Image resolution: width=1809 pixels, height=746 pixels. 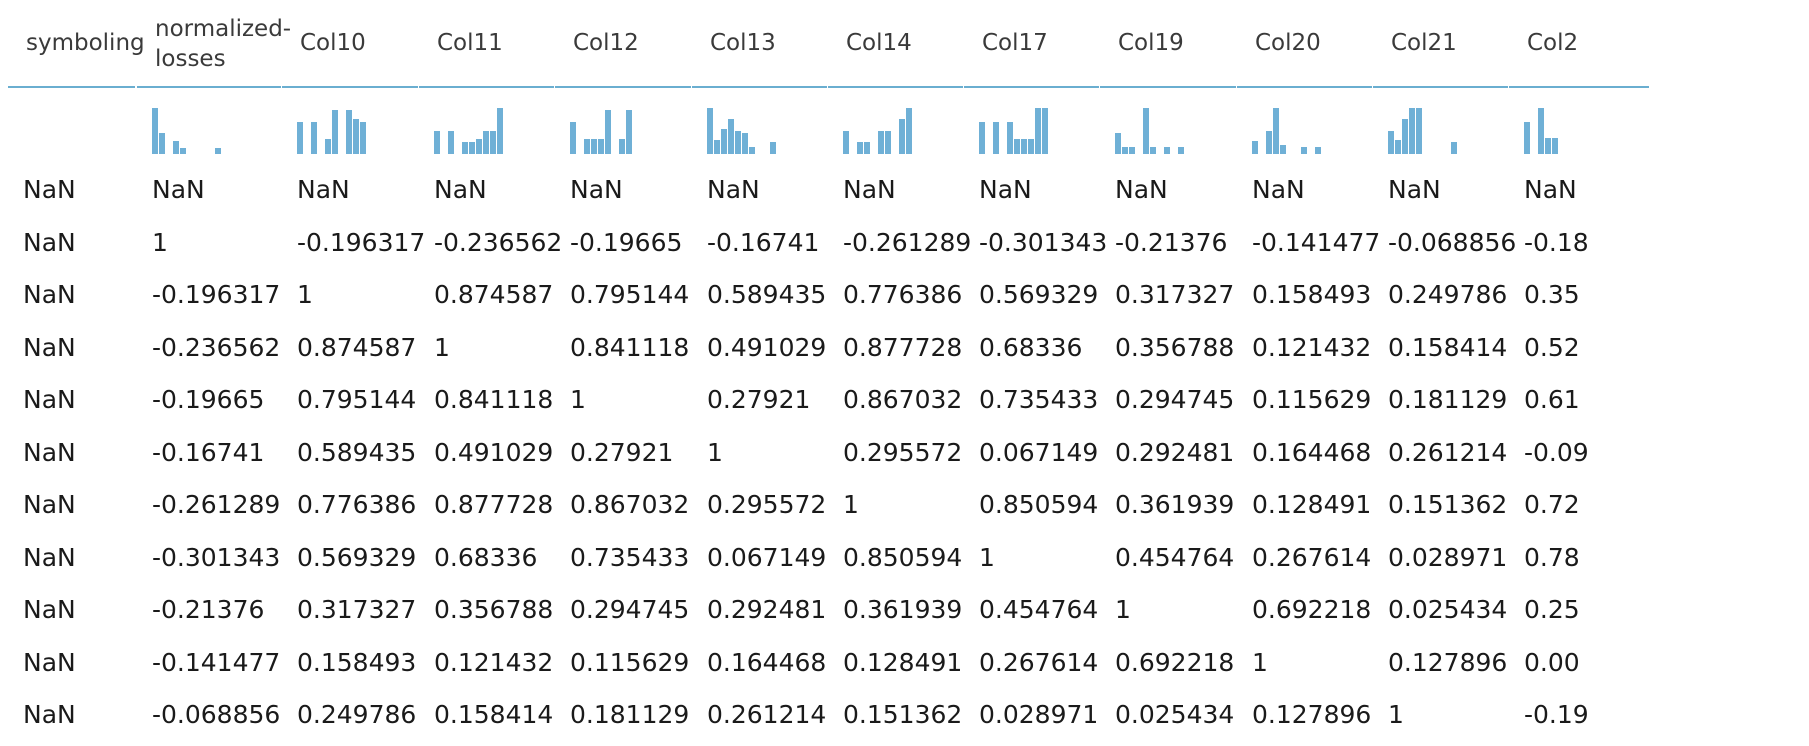 What do you see at coordinates (1304, 44) in the screenshot?
I see `column-header: Col20` at bounding box center [1304, 44].